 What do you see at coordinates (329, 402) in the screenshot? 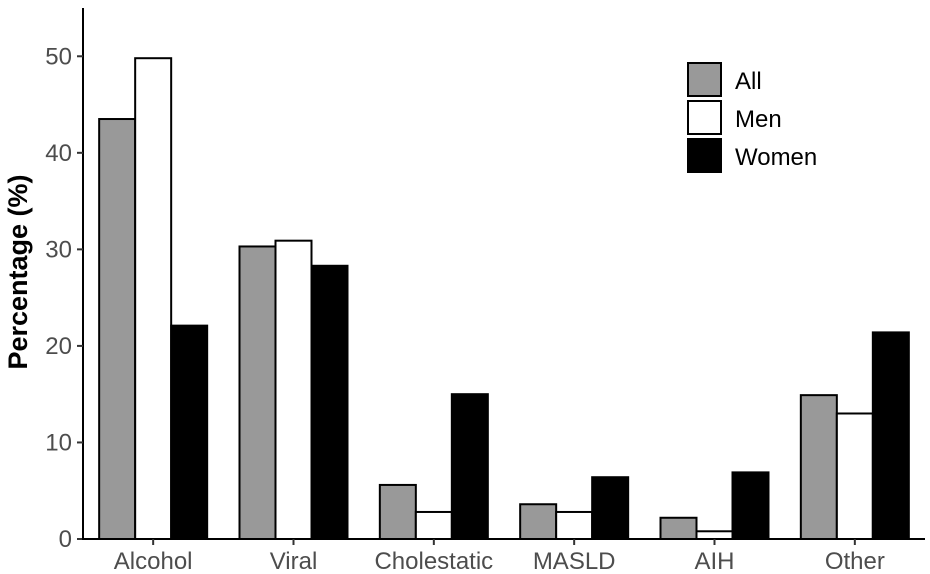
I see `bar-viral-women` at bounding box center [329, 402].